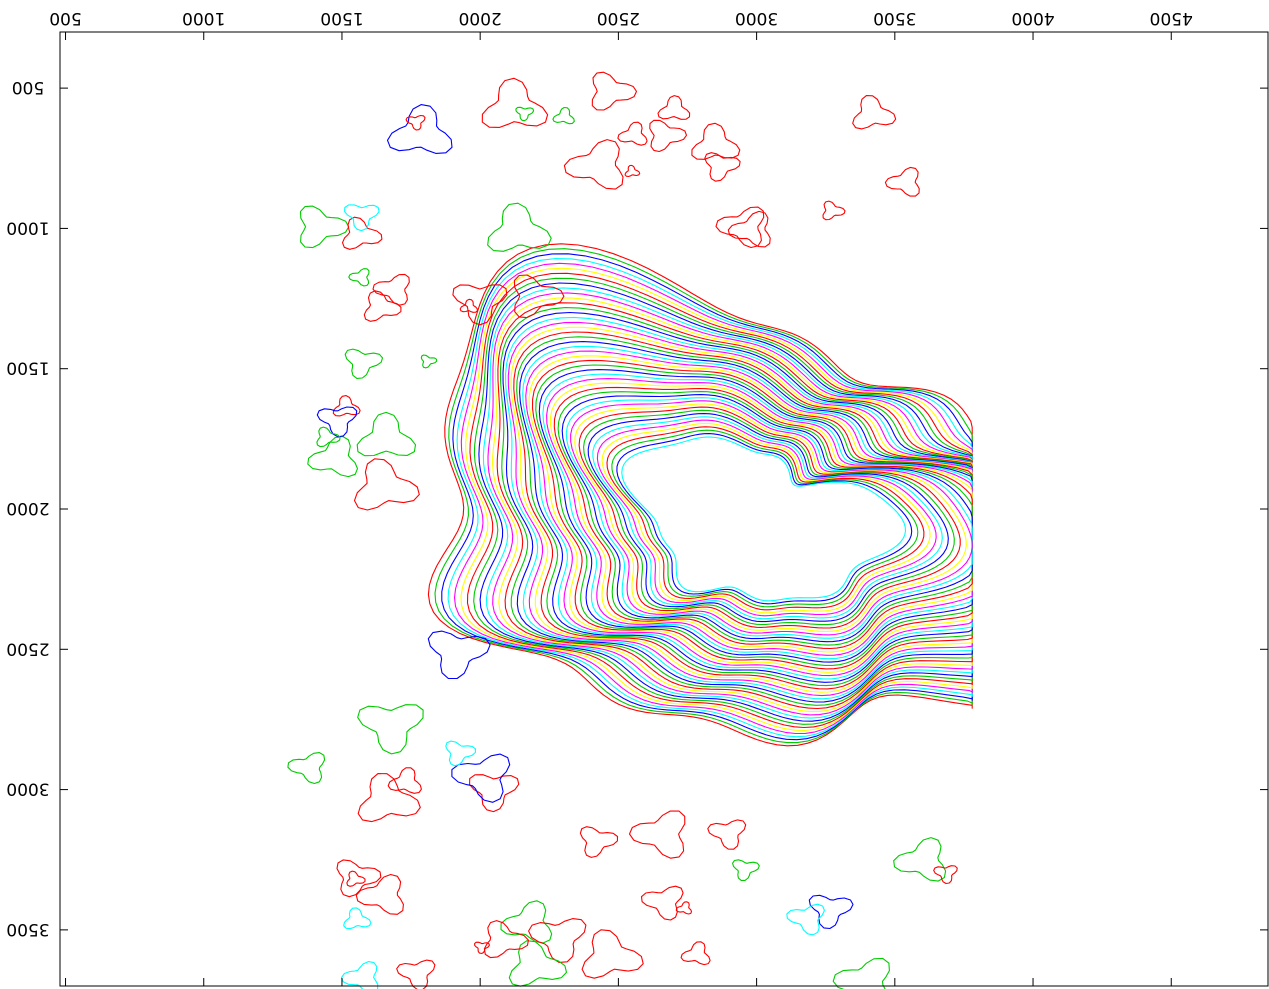 Image resolution: width=1269 pixels, height=989 pixels. I want to click on y-tick-label: 500, so click(28, 87).